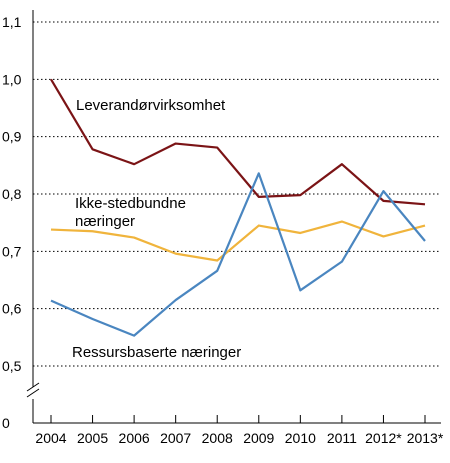 The image size is (450, 463). What do you see at coordinates (425, 438) in the screenshot?
I see `x-tick-label: 2013*` at bounding box center [425, 438].